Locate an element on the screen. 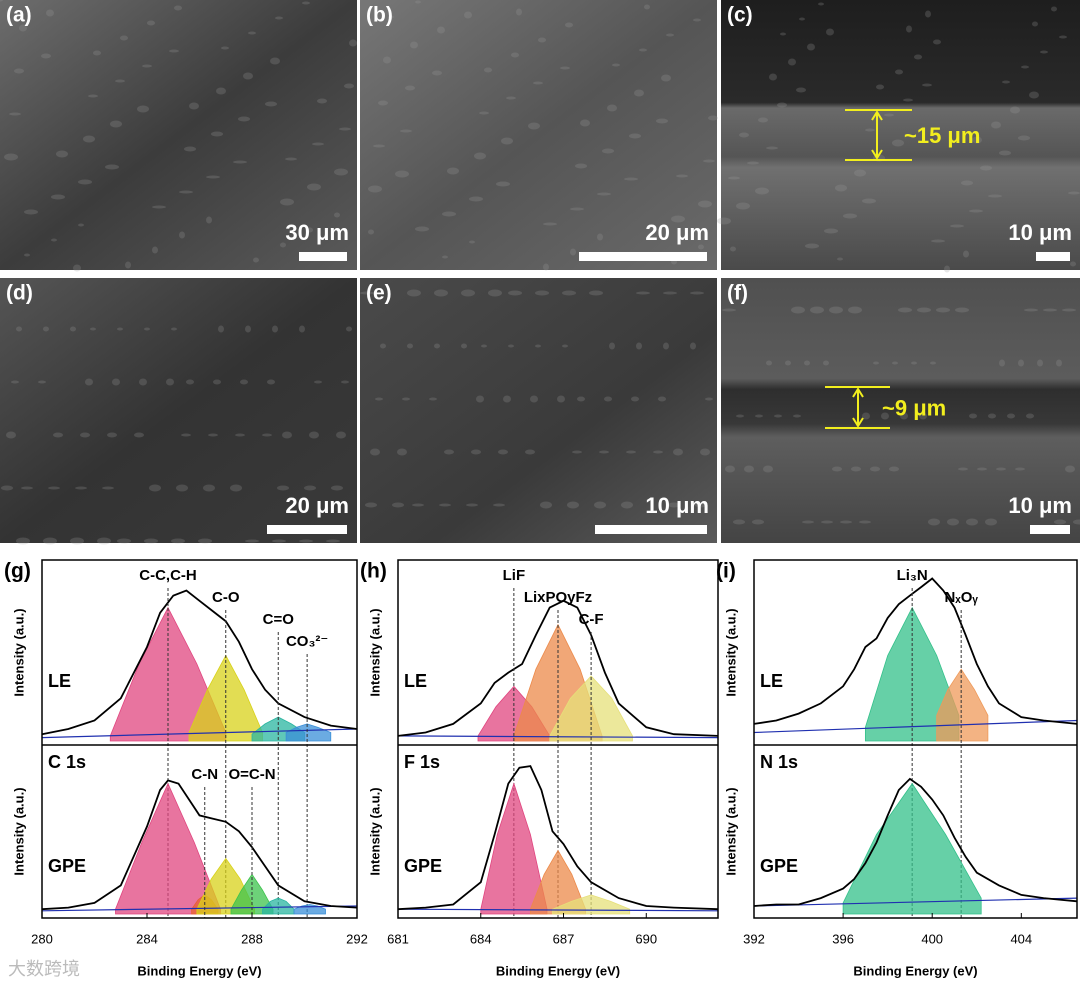 The image size is (1080, 988). x-tick-label: 284 is located at coordinates (147, 938).